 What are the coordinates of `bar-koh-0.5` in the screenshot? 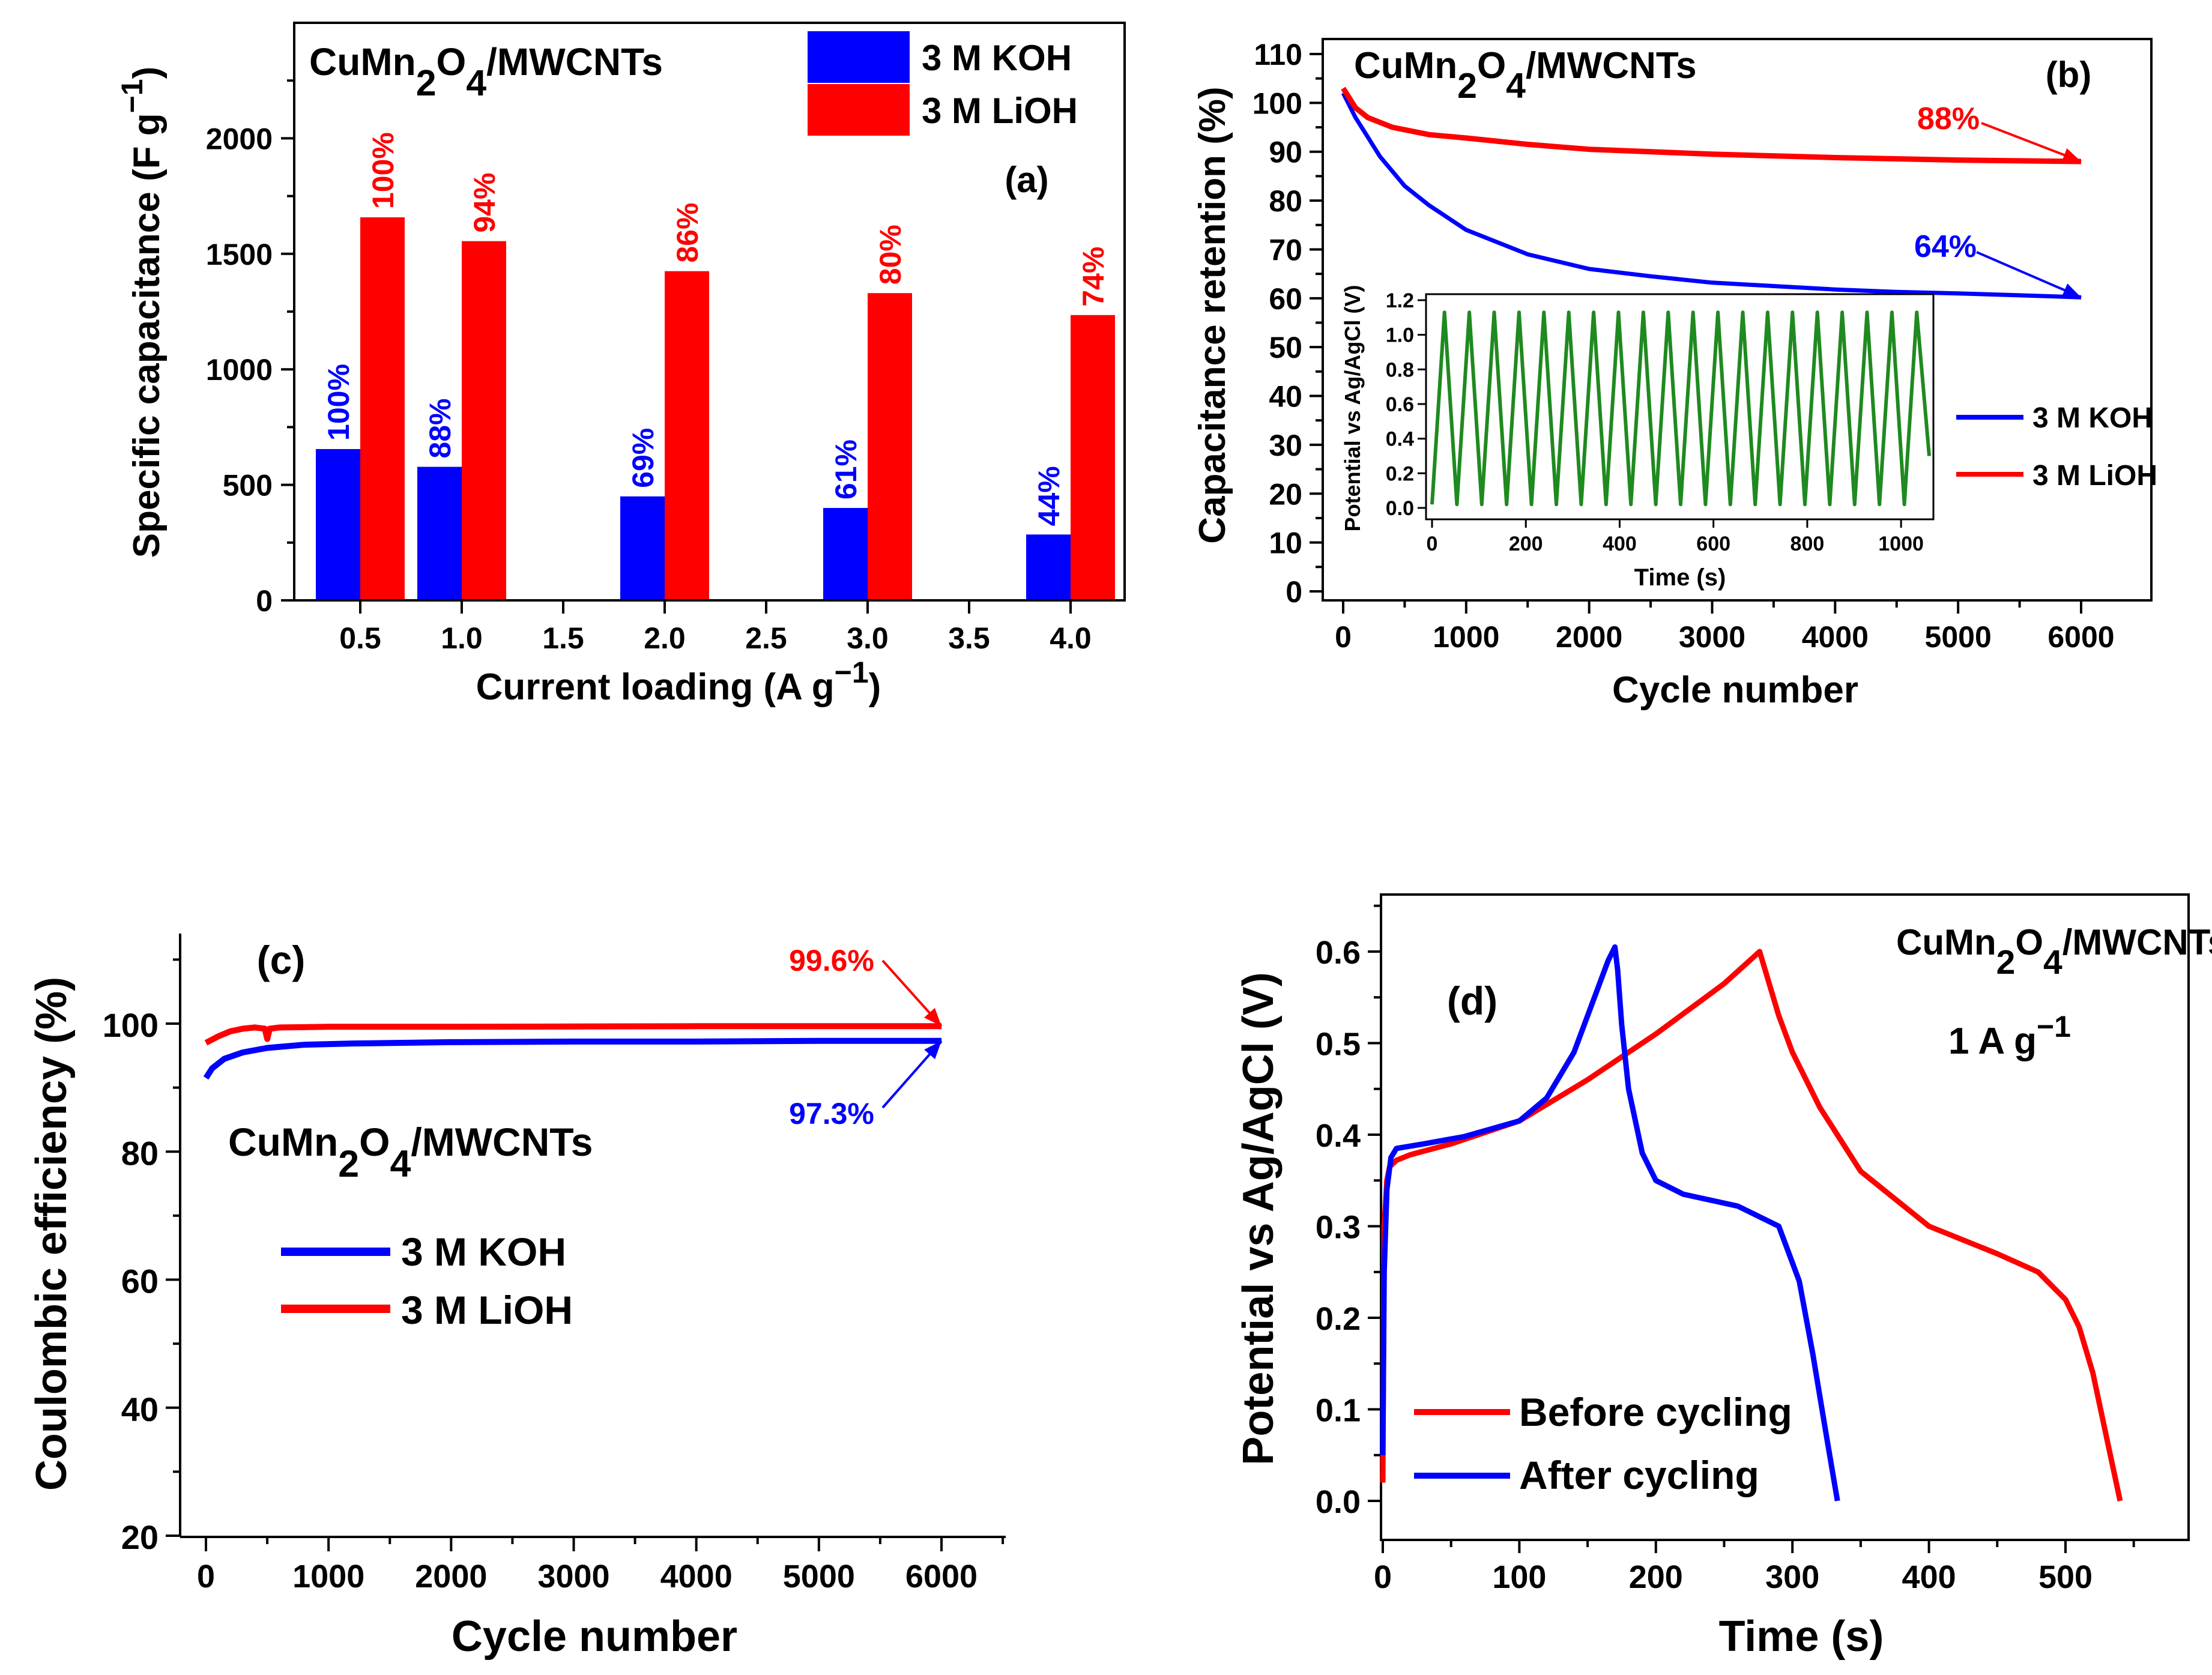 It's located at (338, 524).